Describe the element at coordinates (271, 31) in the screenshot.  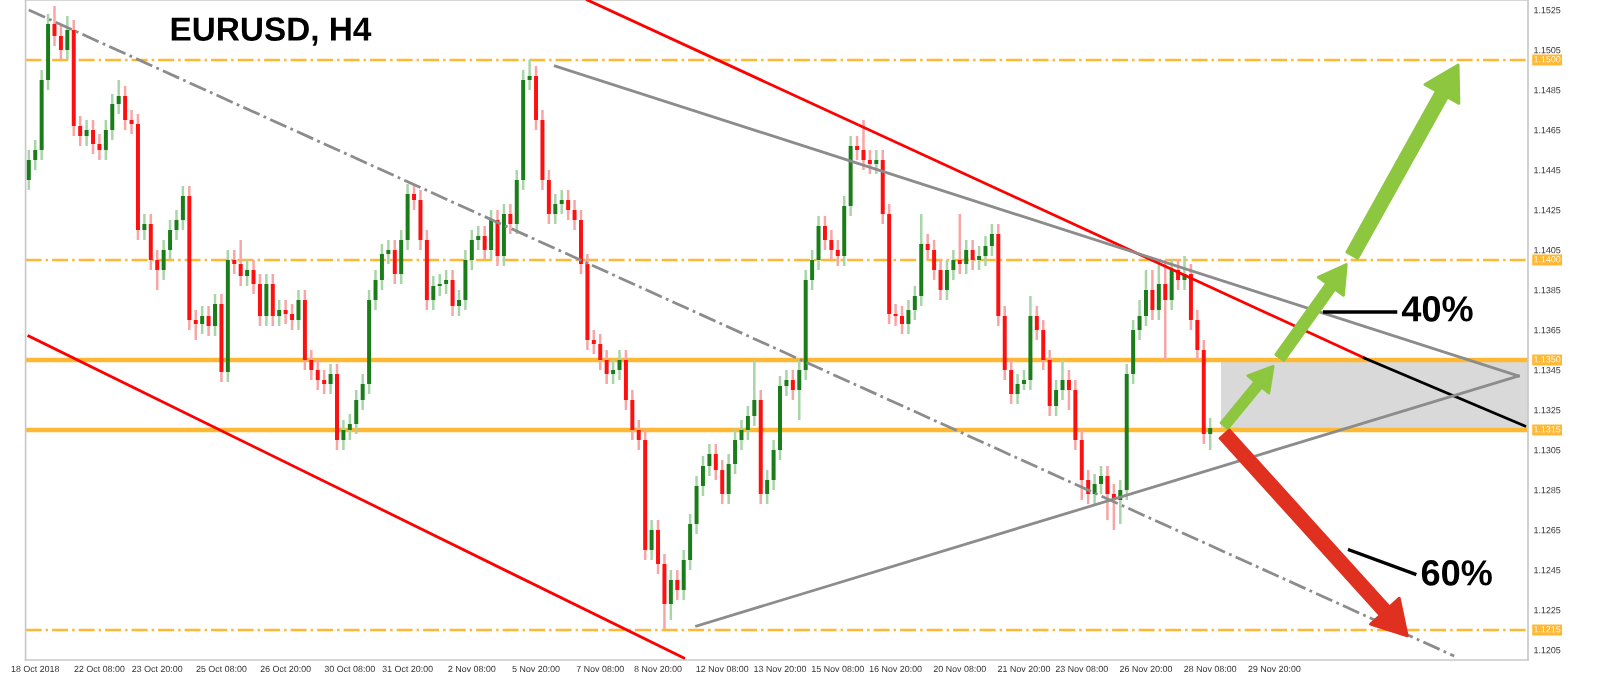
I see `chart-title: EURUSD, H4` at that location.